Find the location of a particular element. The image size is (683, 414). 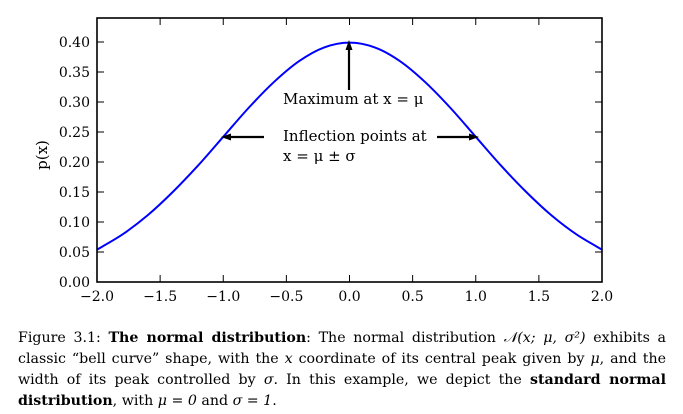

inflection-arrow-left-head is located at coordinates (226, 137).